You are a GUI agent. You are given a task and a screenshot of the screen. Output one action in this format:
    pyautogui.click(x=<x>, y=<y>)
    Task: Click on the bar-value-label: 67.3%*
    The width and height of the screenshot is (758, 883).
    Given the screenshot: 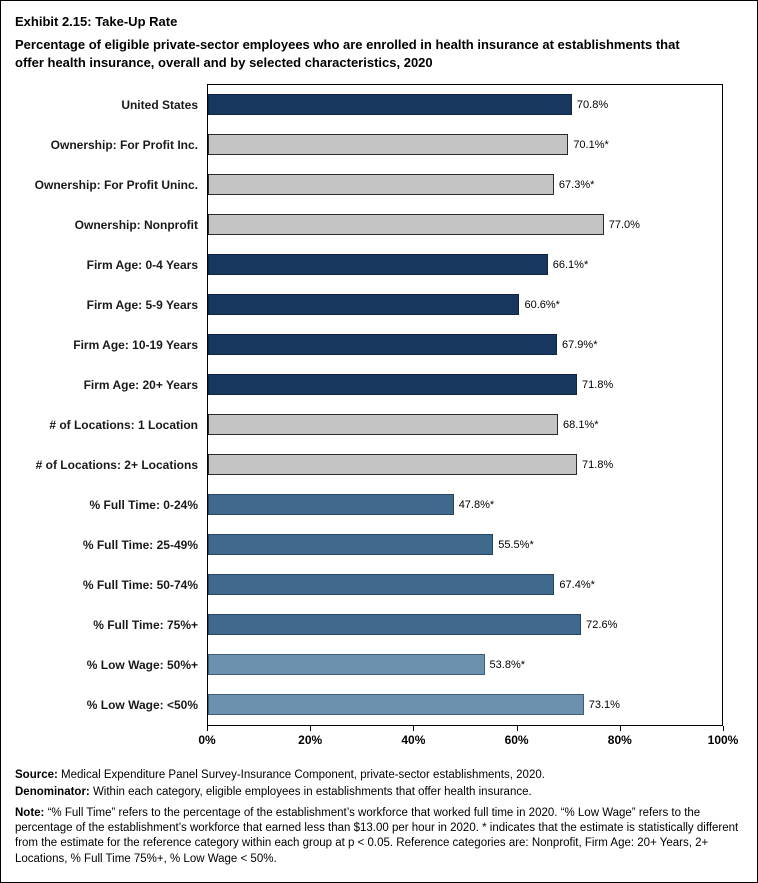 What is the action you would take?
    pyautogui.click(x=576, y=184)
    